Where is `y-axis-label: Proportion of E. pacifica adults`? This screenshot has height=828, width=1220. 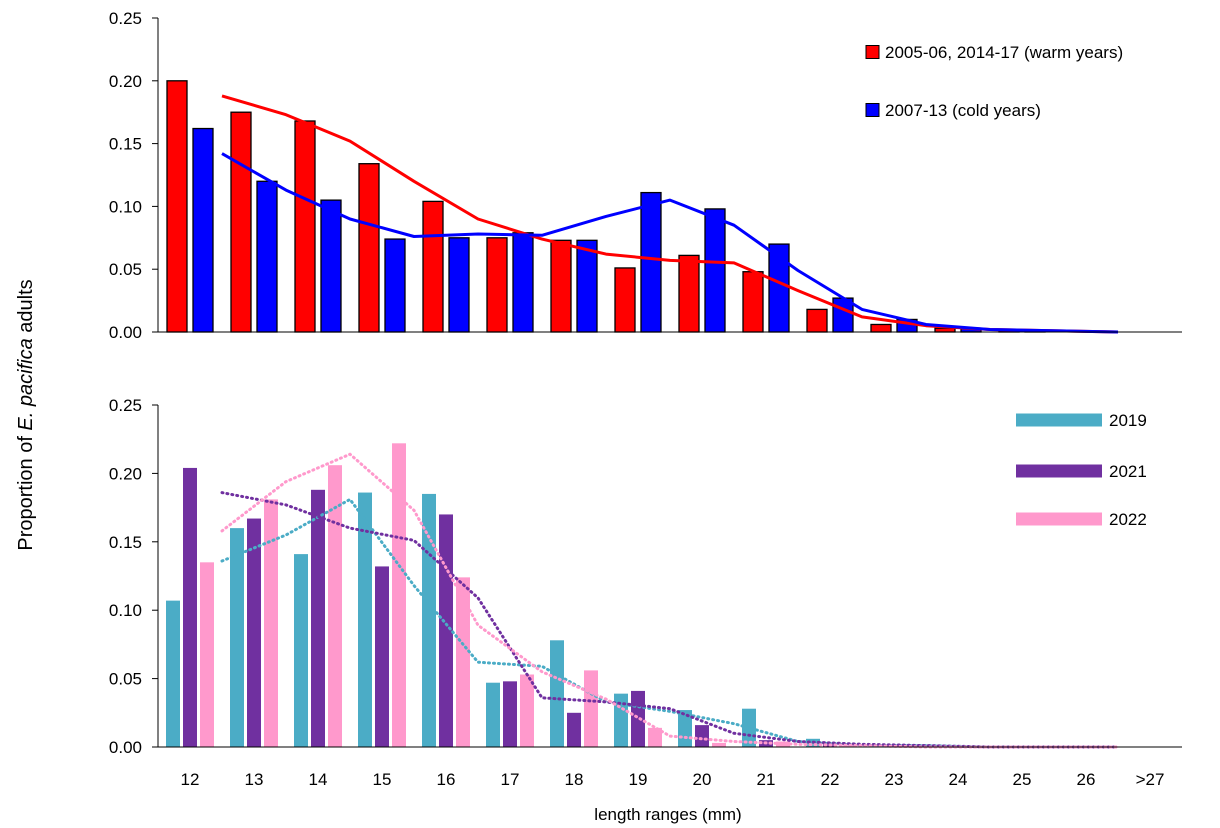 y-axis-label: Proportion of E. pacifica adults is located at coordinates (26, 414).